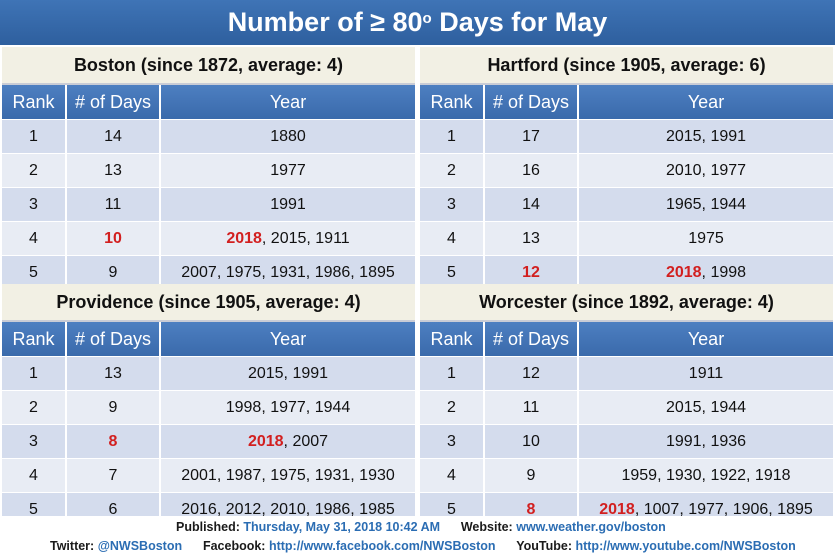  I want to click on year-cell: 1991, 1936, so click(705, 441).